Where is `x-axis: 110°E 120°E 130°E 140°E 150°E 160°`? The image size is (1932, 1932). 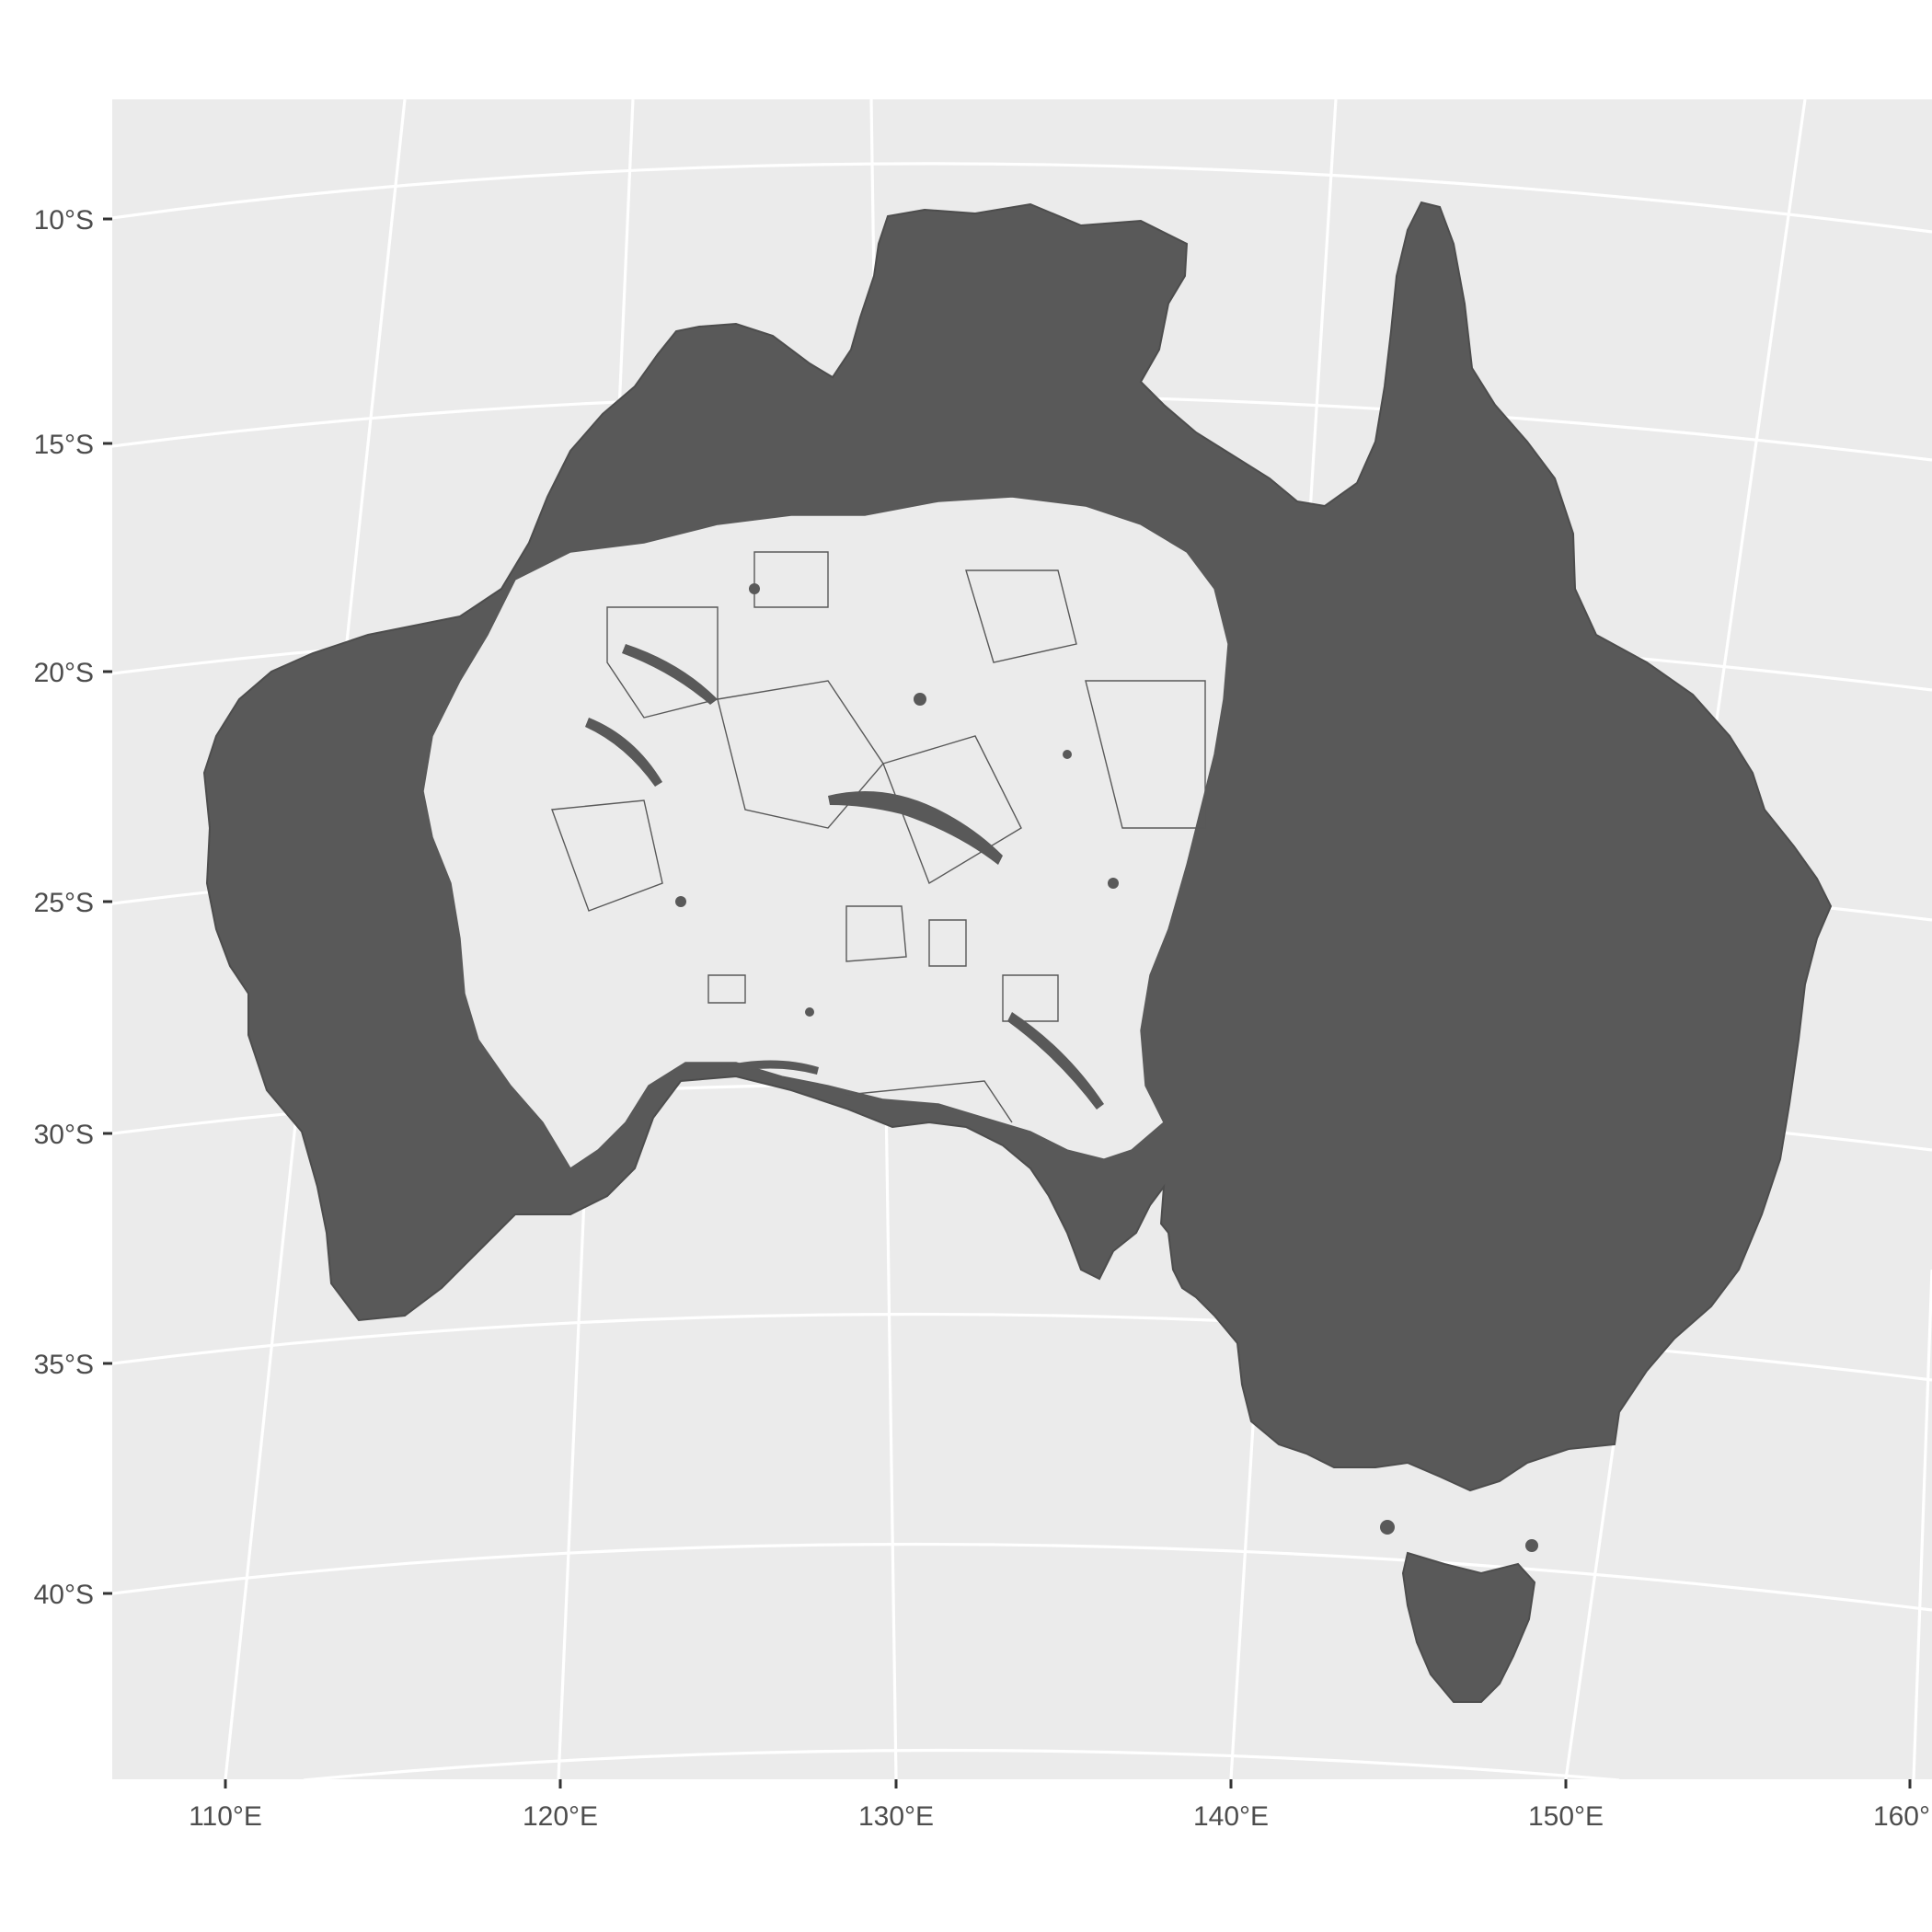 x-axis: 110°E 120°E 130°E 140°E 150°E 160° is located at coordinates (1059, 1805).